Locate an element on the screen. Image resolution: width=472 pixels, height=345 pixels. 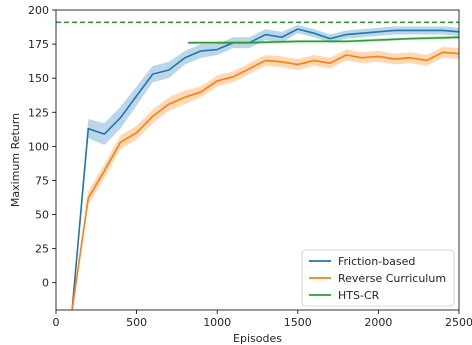
x-tick-label: 2000 is located at coordinates (378, 322).